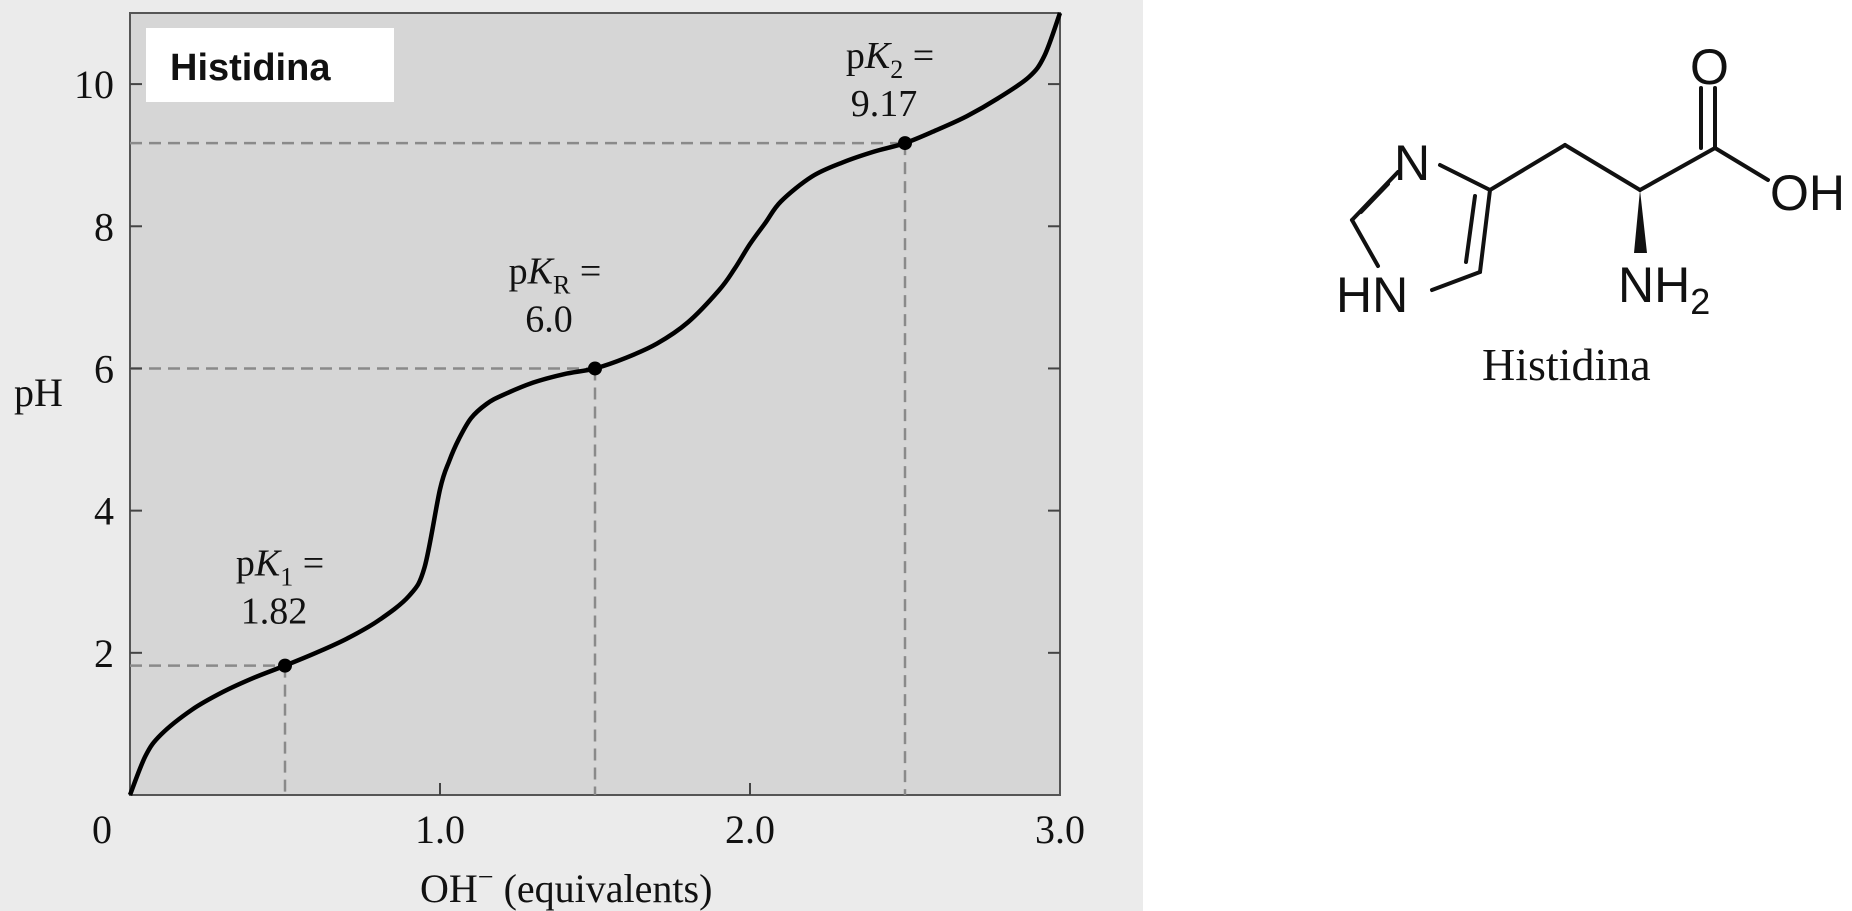  What do you see at coordinates (884, 104) in the screenshot?
I see `pK2-value: 9.17` at bounding box center [884, 104].